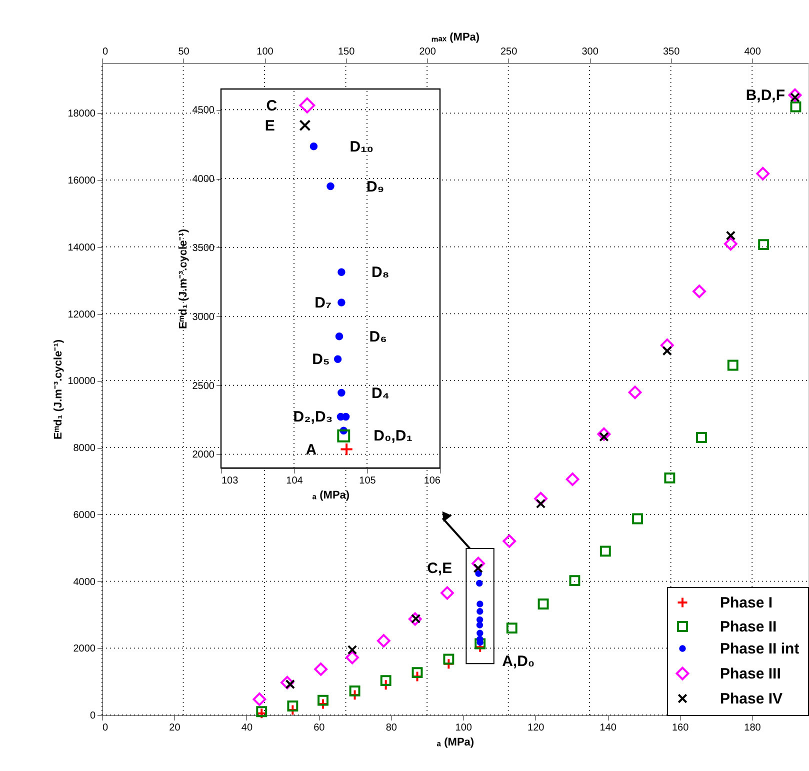  Describe the element at coordinates (82, 314) in the screenshot. I see `y-tick-label: 12000` at that location.